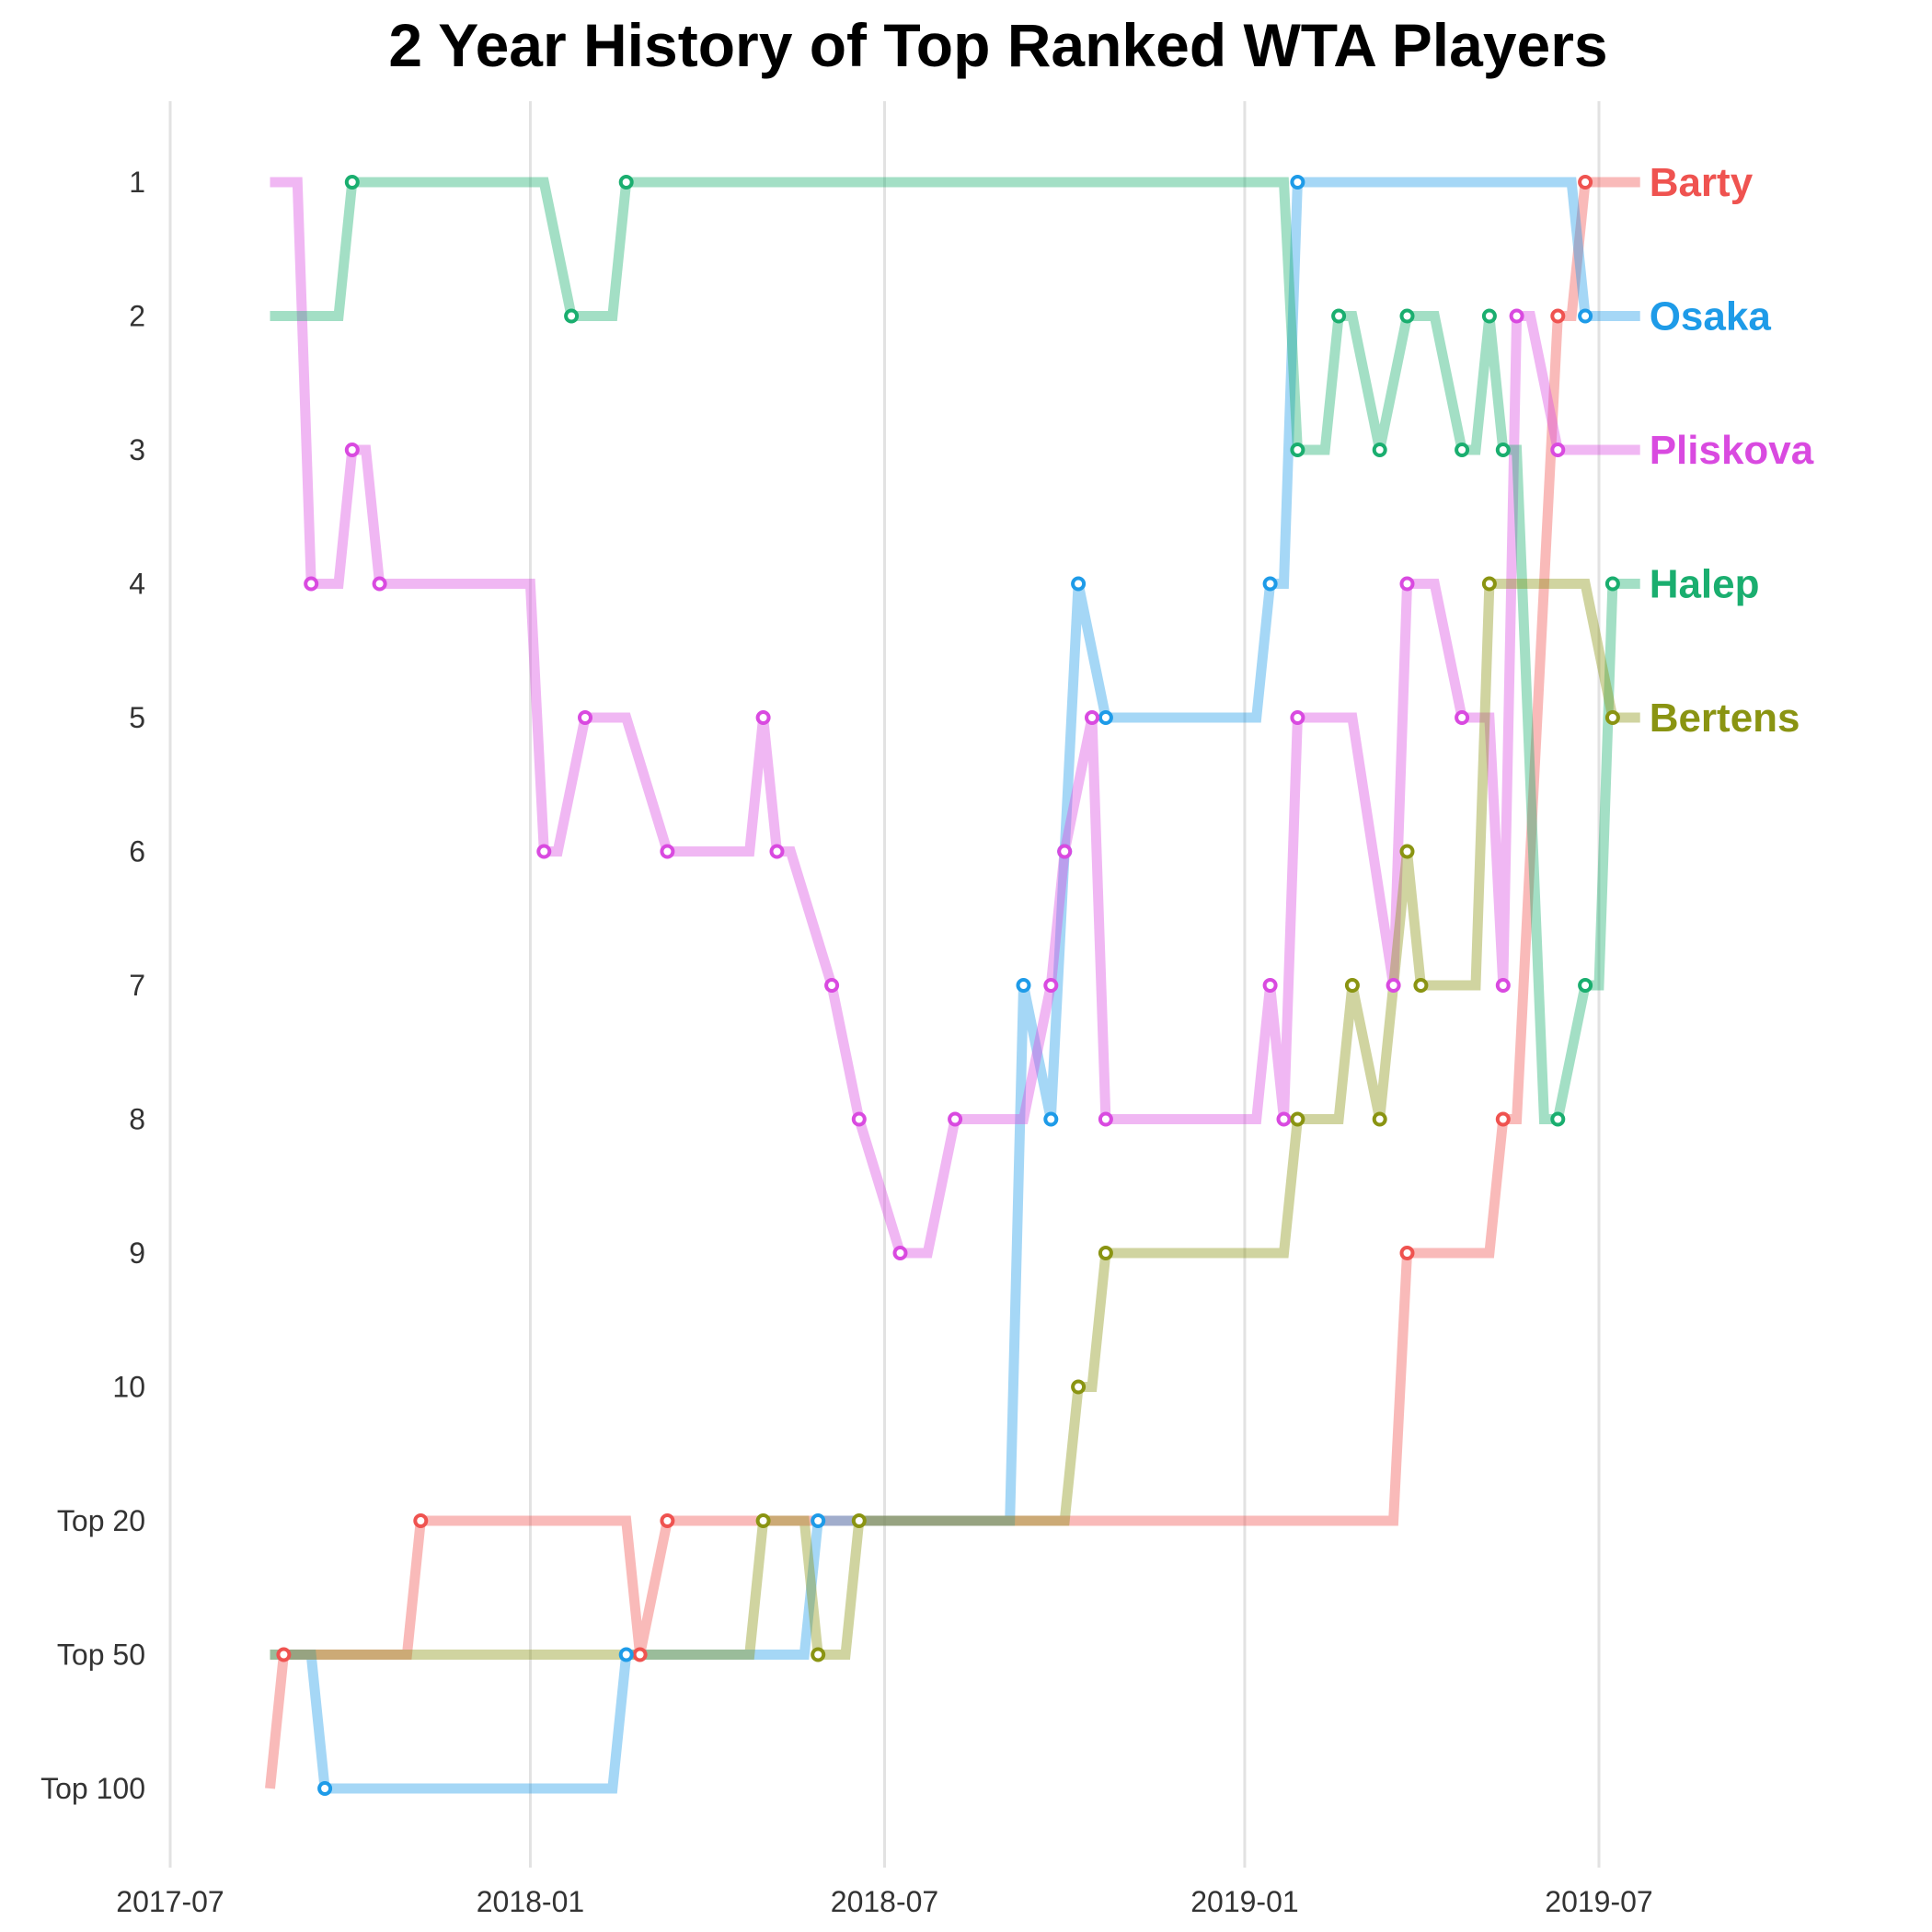 The width and height of the screenshot is (1932, 1932). I want to click on y-tick-label-7: 7, so click(137, 985).